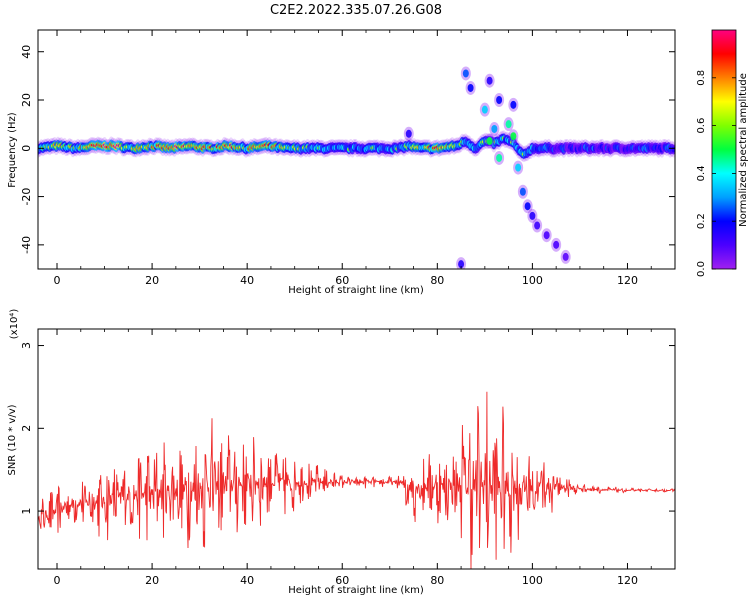  What do you see at coordinates (701, 221) in the screenshot?
I see `colorbar-tick-label: 0.2` at bounding box center [701, 221].